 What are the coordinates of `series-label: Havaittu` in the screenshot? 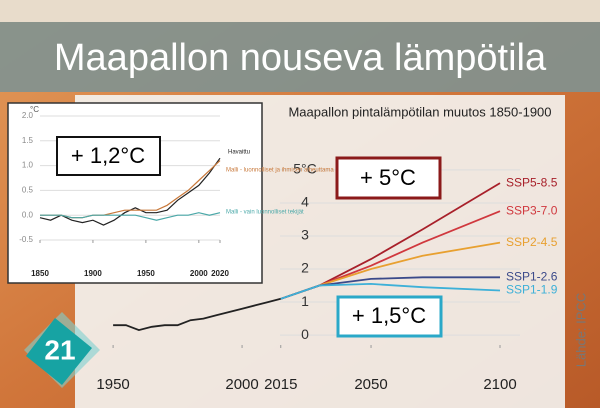 It's located at (239, 153).